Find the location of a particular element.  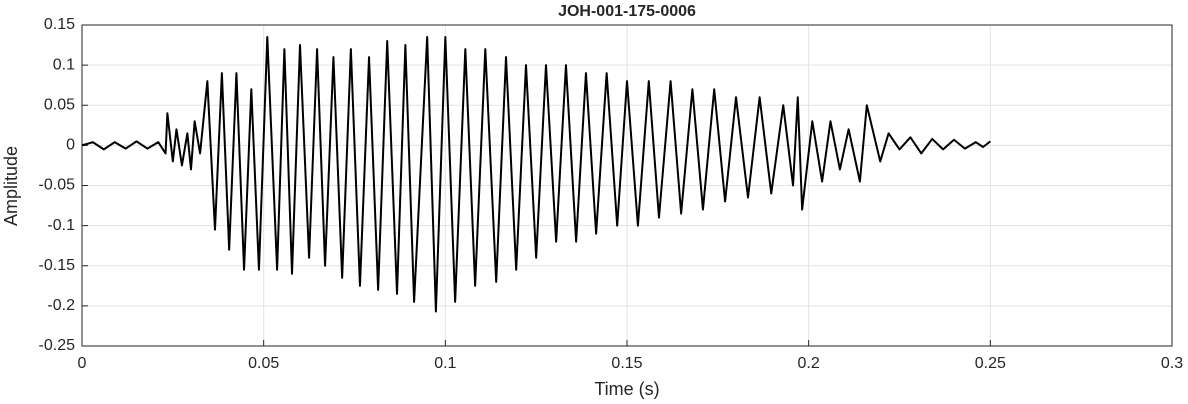

y-tick-label: -0.15 is located at coordinates (57, 265).